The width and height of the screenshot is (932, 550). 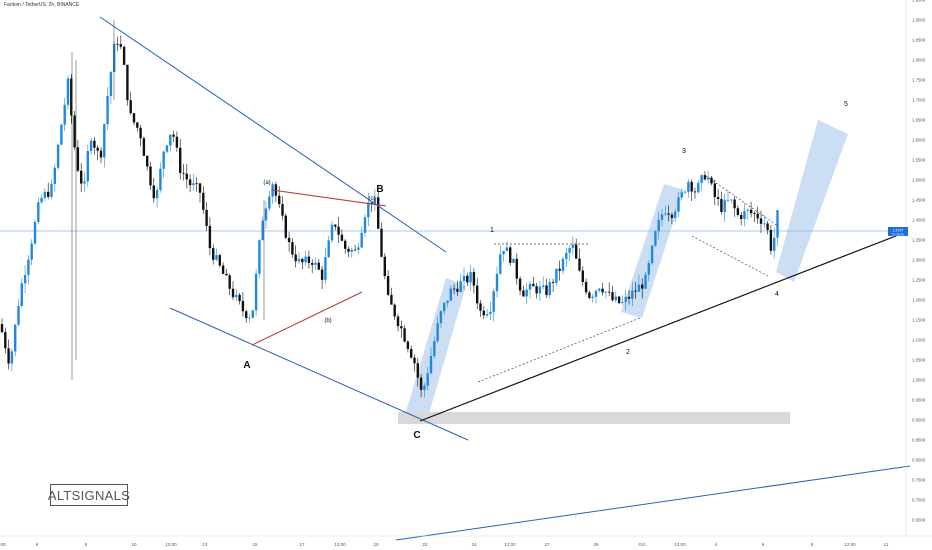 I want to click on x-tick-label: 8, so click(x=812, y=544).